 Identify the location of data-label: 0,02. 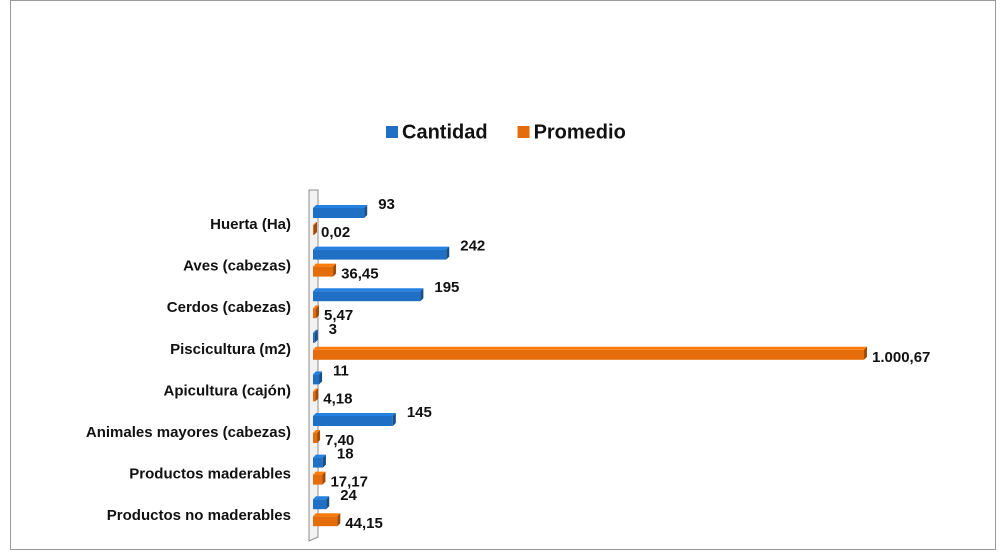
(335, 232).